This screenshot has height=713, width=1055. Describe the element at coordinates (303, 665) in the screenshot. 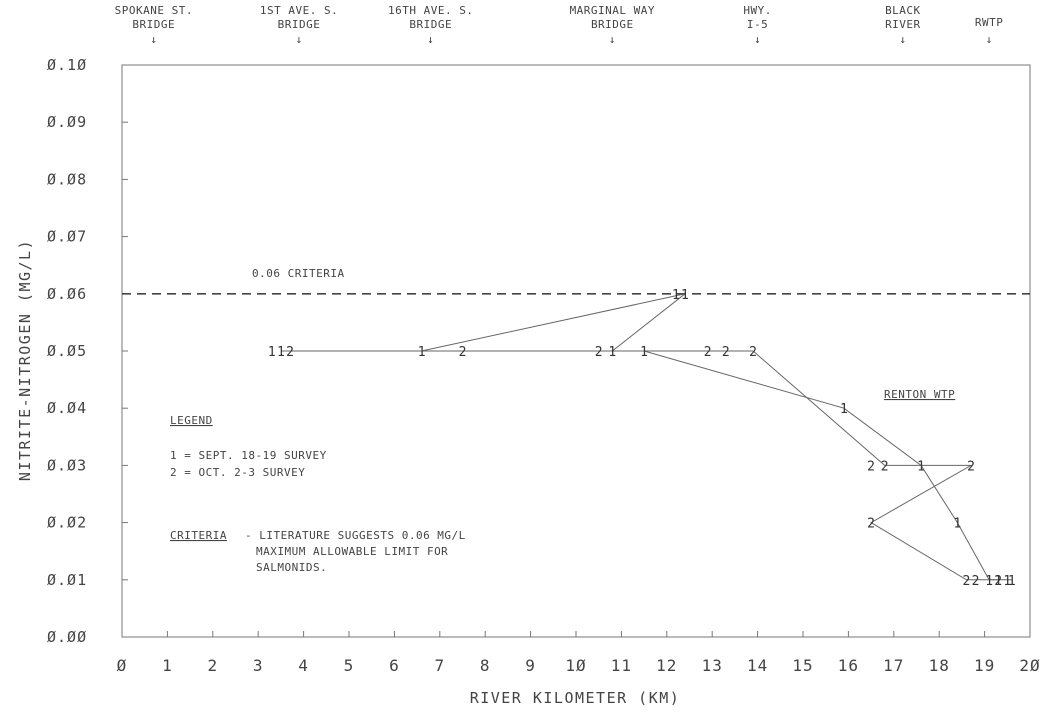

I see `x-tick-label: 4` at that location.